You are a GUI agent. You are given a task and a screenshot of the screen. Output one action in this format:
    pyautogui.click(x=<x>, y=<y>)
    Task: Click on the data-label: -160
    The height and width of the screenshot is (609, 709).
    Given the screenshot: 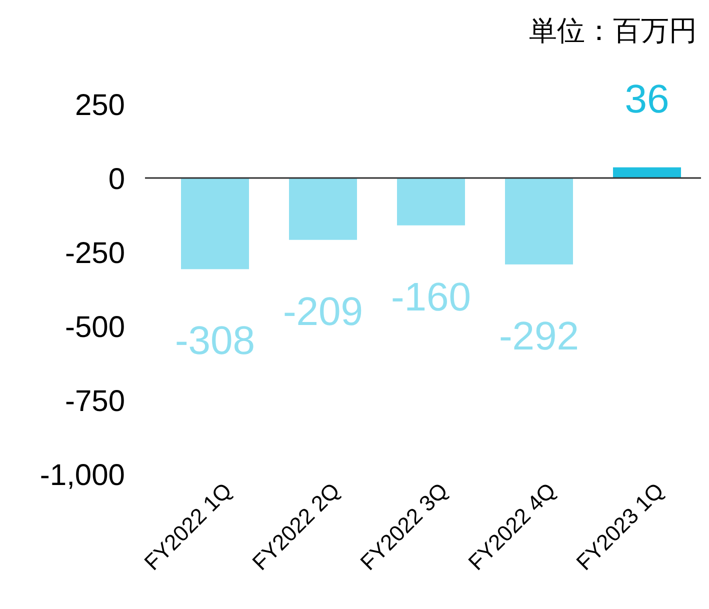 What is the action you would take?
    pyautogui.click(x=431, y=297)
    